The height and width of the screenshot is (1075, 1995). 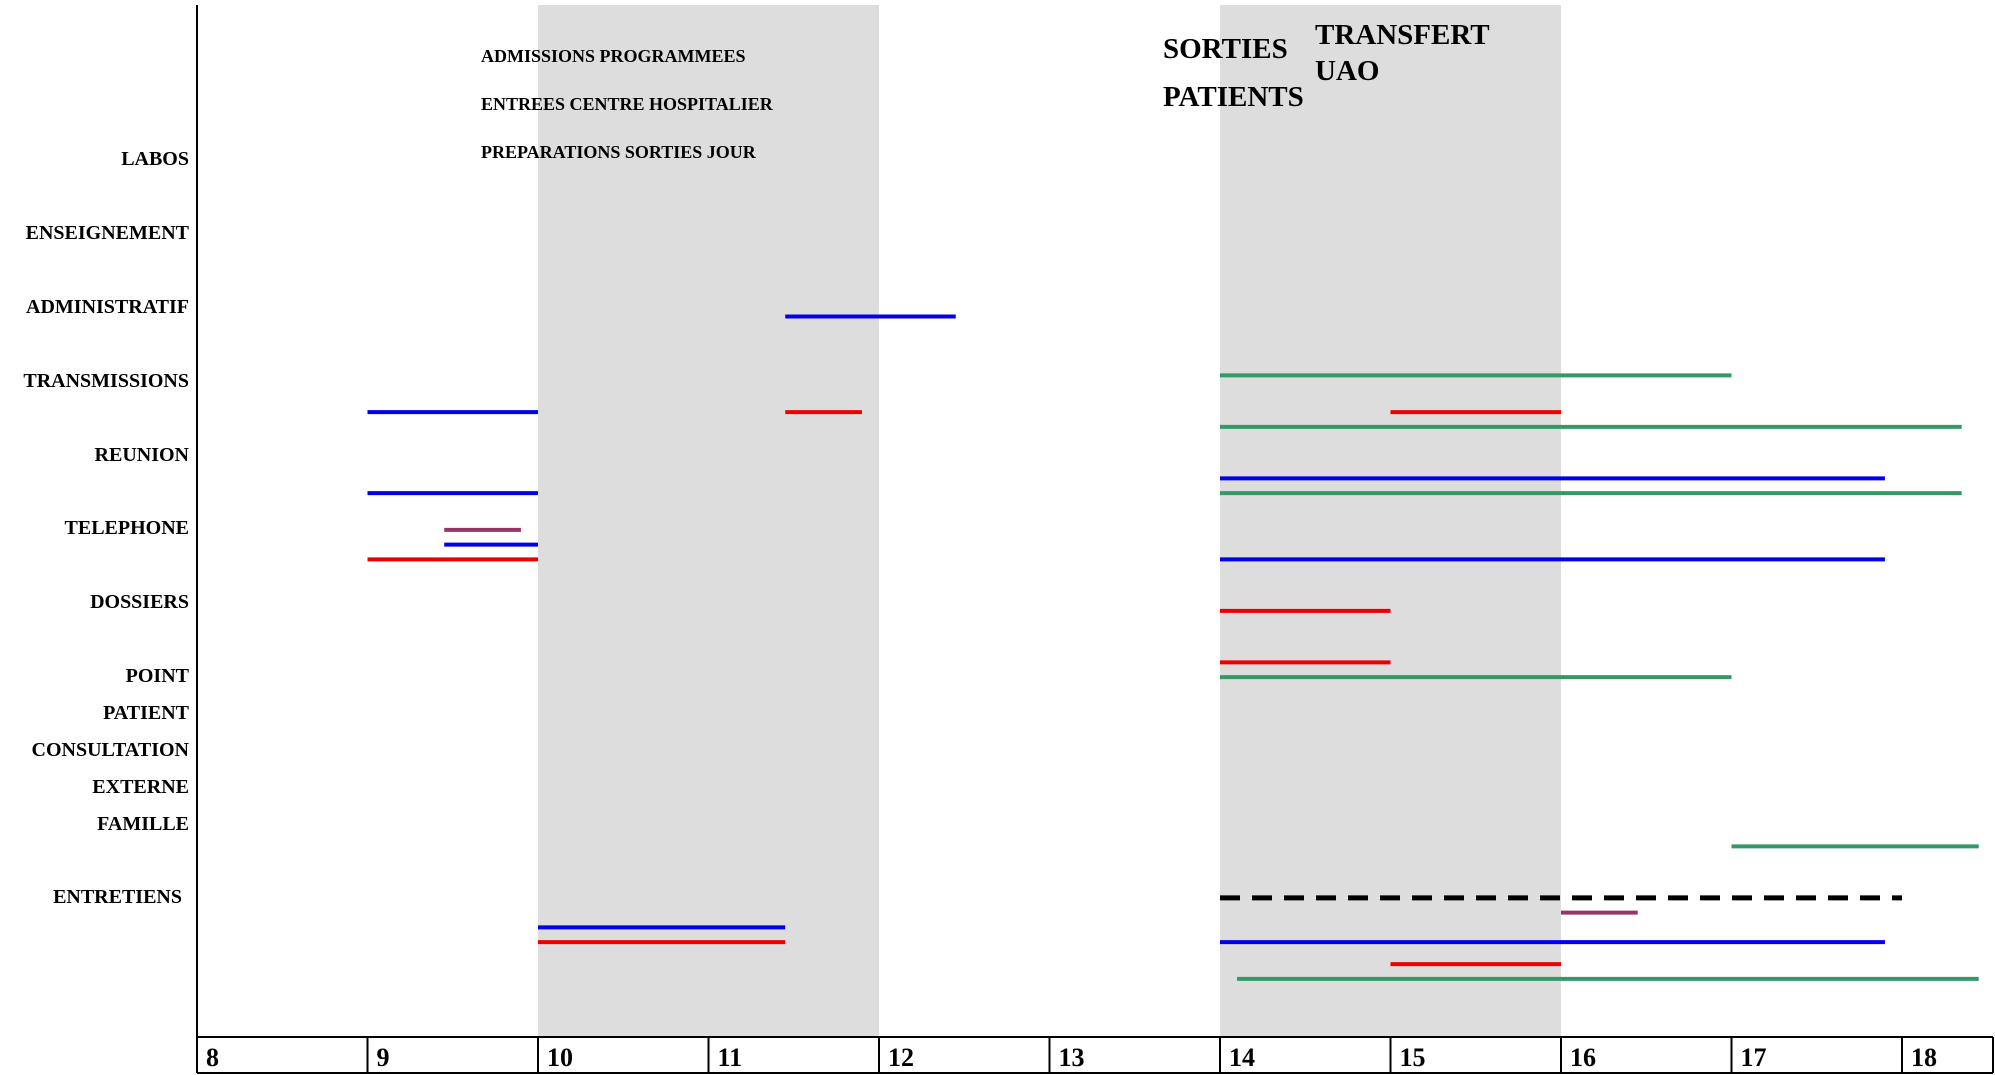 What do you see at coordinates (613, 56) in the screenshot?
I see `annotation-admissions: ADMISSIONS PROGRAMMEES` at bounding box center [613, 56].